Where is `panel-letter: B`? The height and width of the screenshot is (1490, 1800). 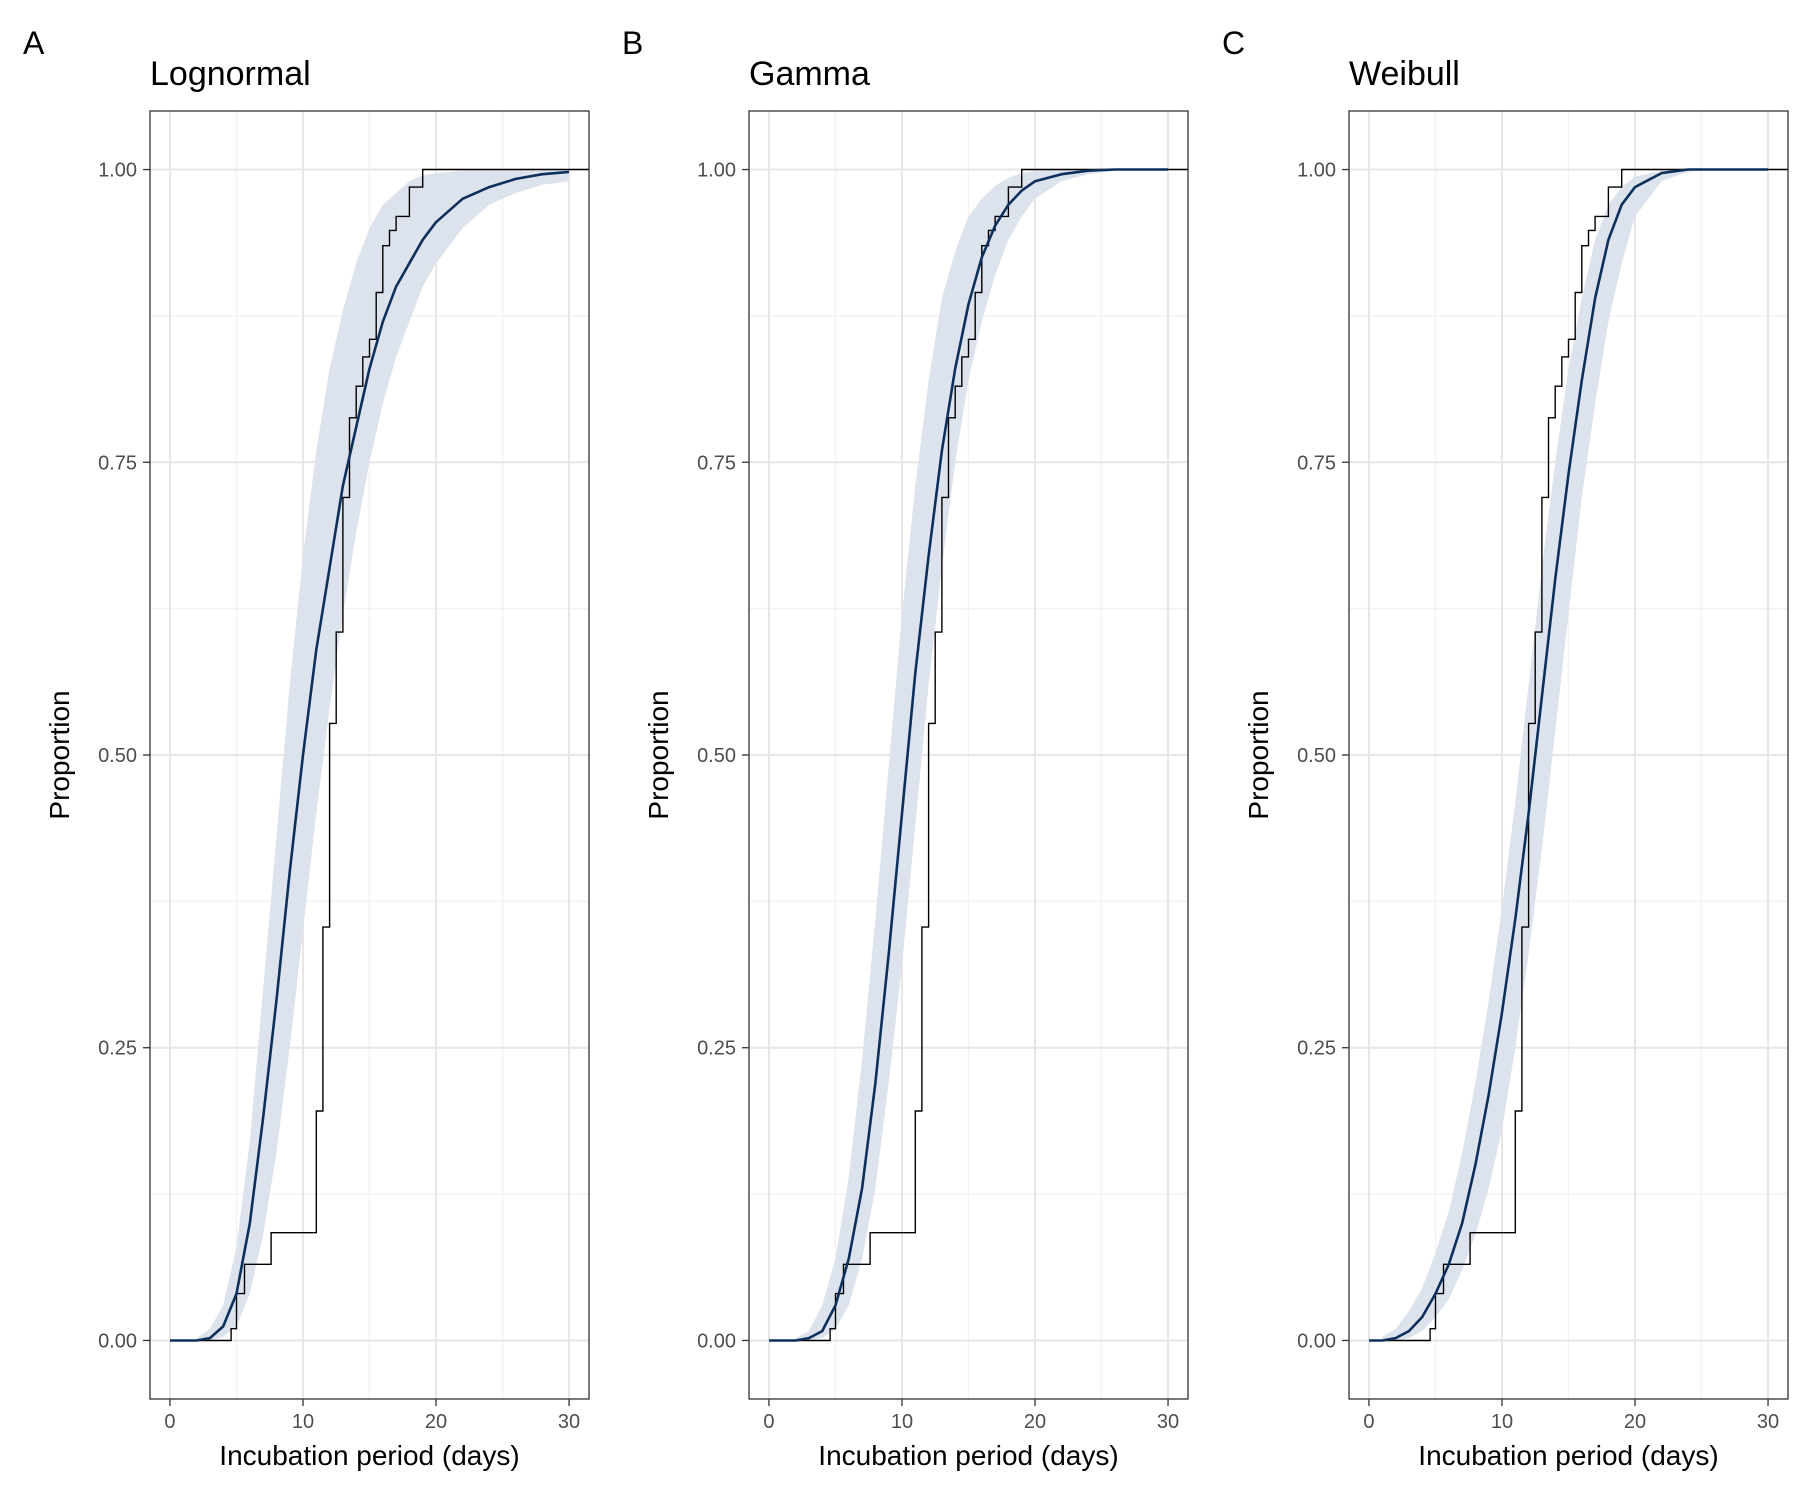 panel-letter: B is located at coordinates (632, 43).